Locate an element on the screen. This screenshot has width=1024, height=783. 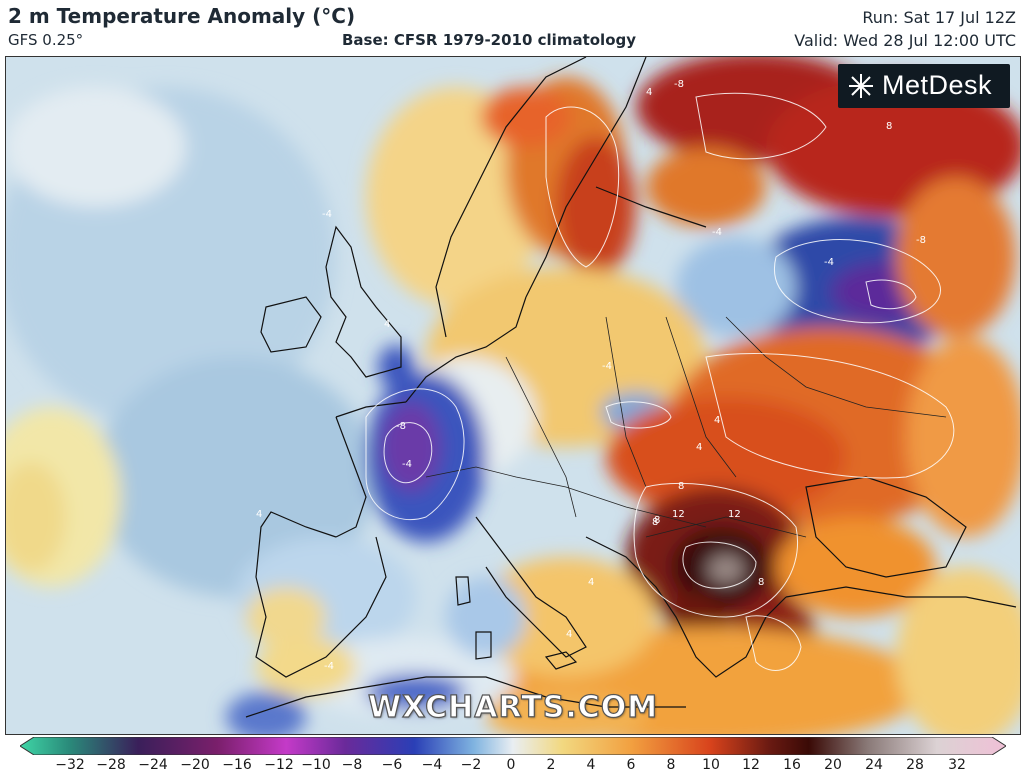
colorbar-gradient is located at coordinates (513, 746).